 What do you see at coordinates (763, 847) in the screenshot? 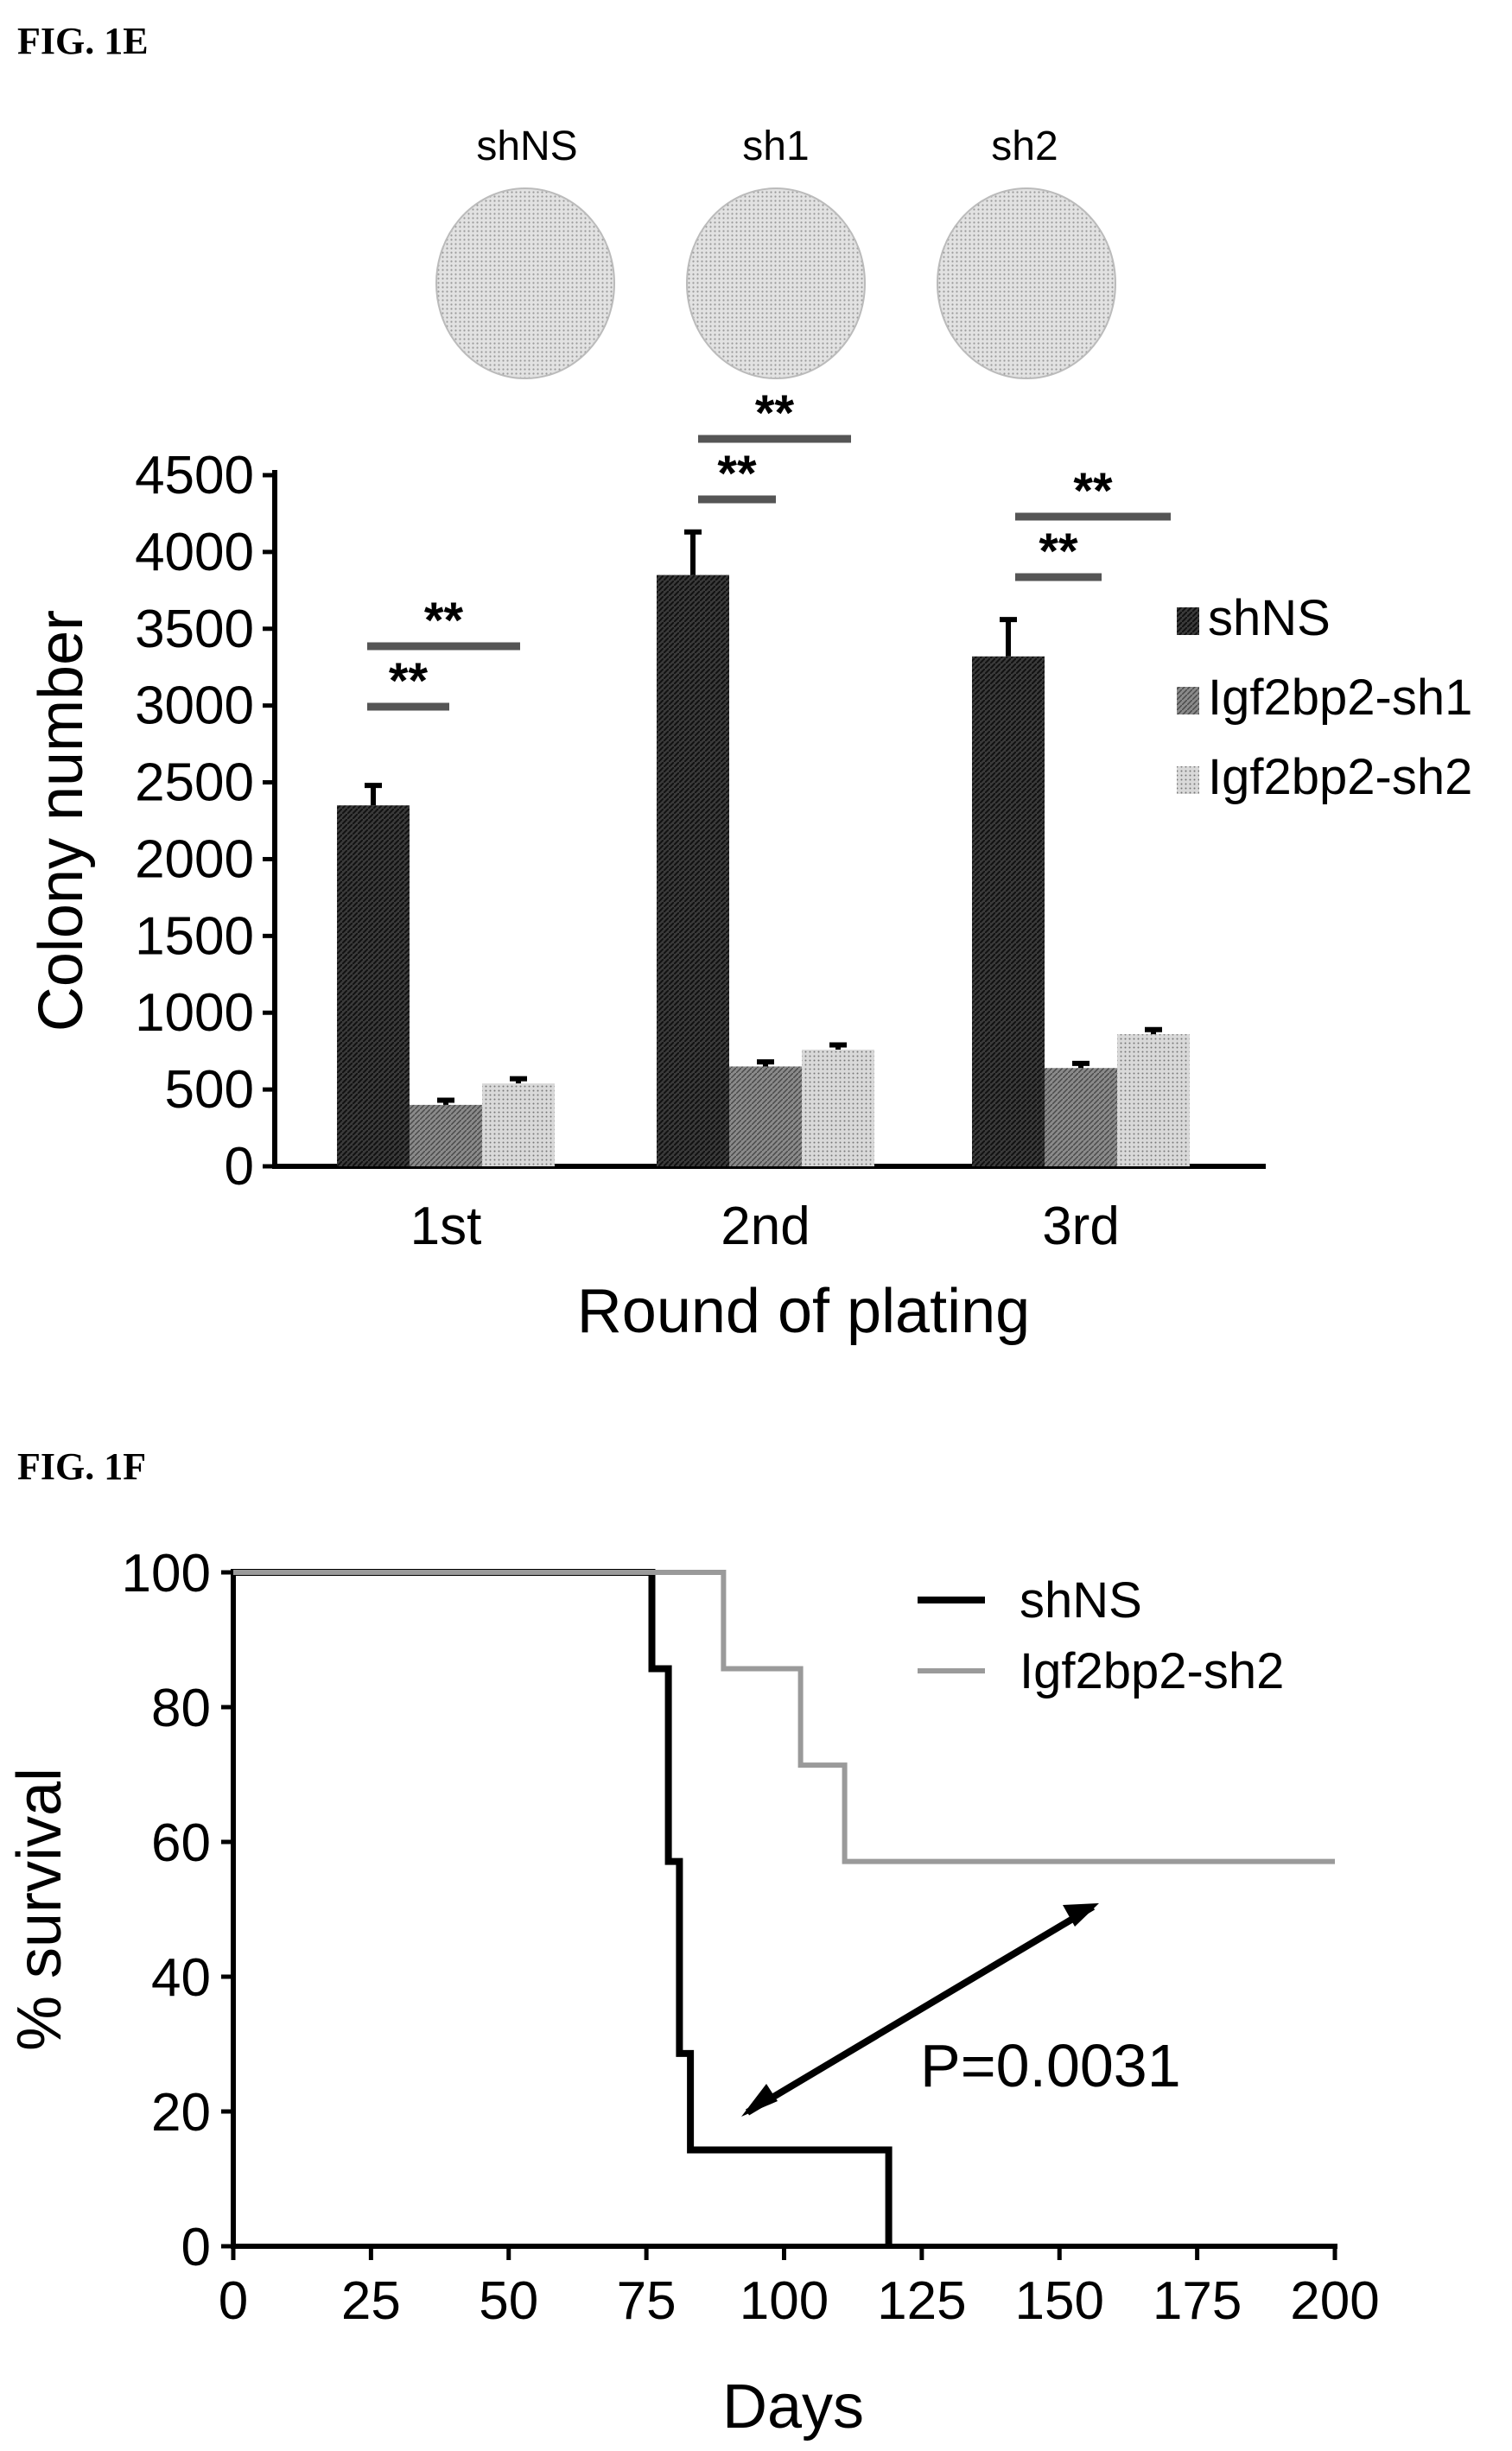
I see `bar-chart-marks` at bounding box center [763, 847].